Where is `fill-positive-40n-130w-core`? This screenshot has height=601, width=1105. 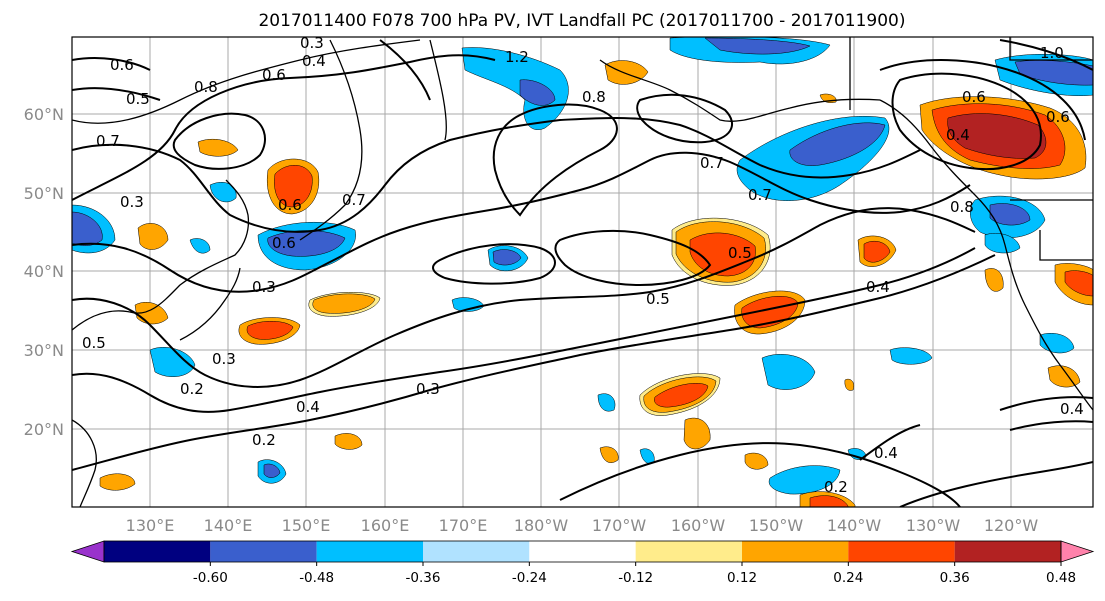
fill-positive-40n-130w-core is located at coordinates (877, 252).